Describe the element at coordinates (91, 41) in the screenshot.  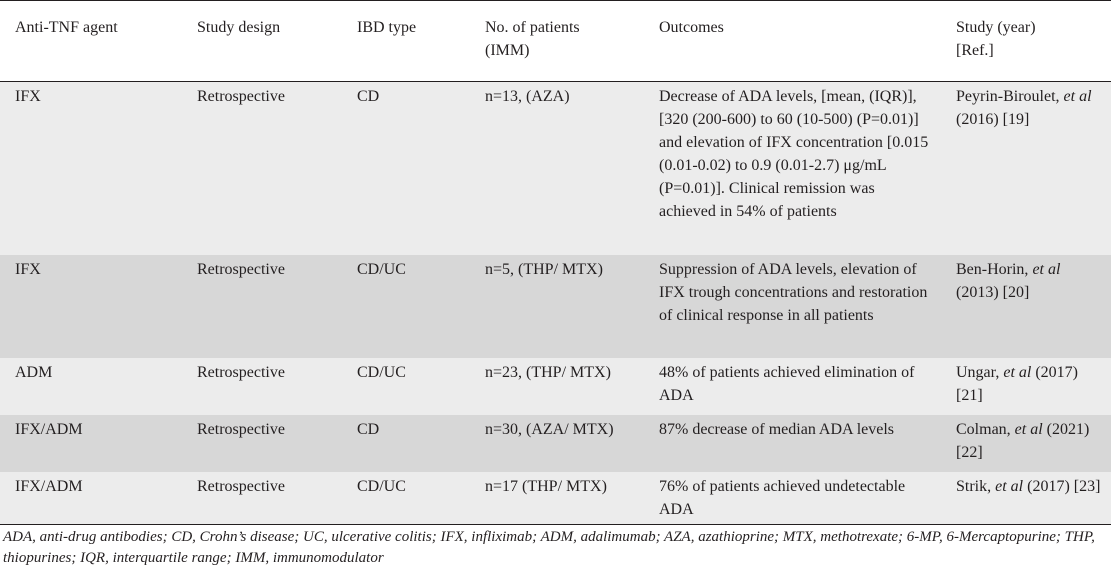
I see `header-agent: Anti-TNF agent` at that location.